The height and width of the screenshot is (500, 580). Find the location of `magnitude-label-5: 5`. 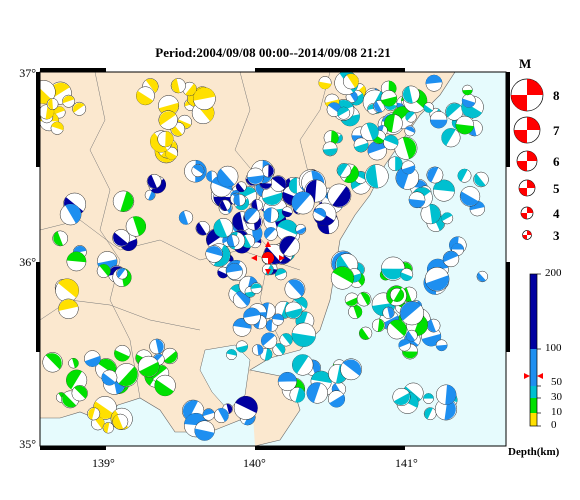

magnitude-label-5: 5 is located at coordinates (556, 188).